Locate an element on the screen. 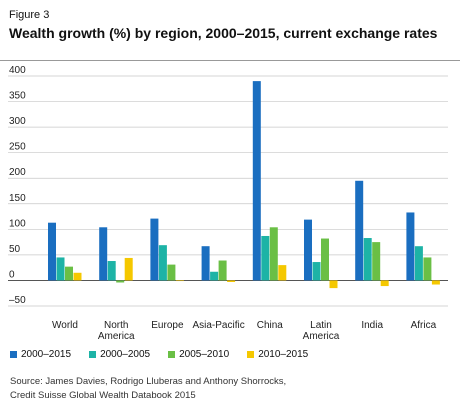 Image resolution: width=460 pixels, height=409 pixels. y-tick-label: 200 is located at coordinates (17, 172).